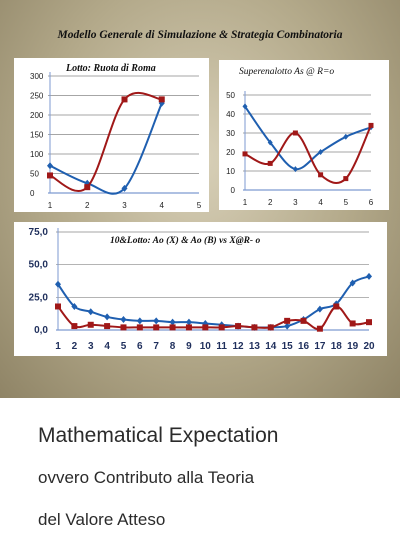 This screenshot has height=550, width=400. Describe the element at coordinates (304, 346) in the screenshot. I see `x-tick-label: 16` at that location.